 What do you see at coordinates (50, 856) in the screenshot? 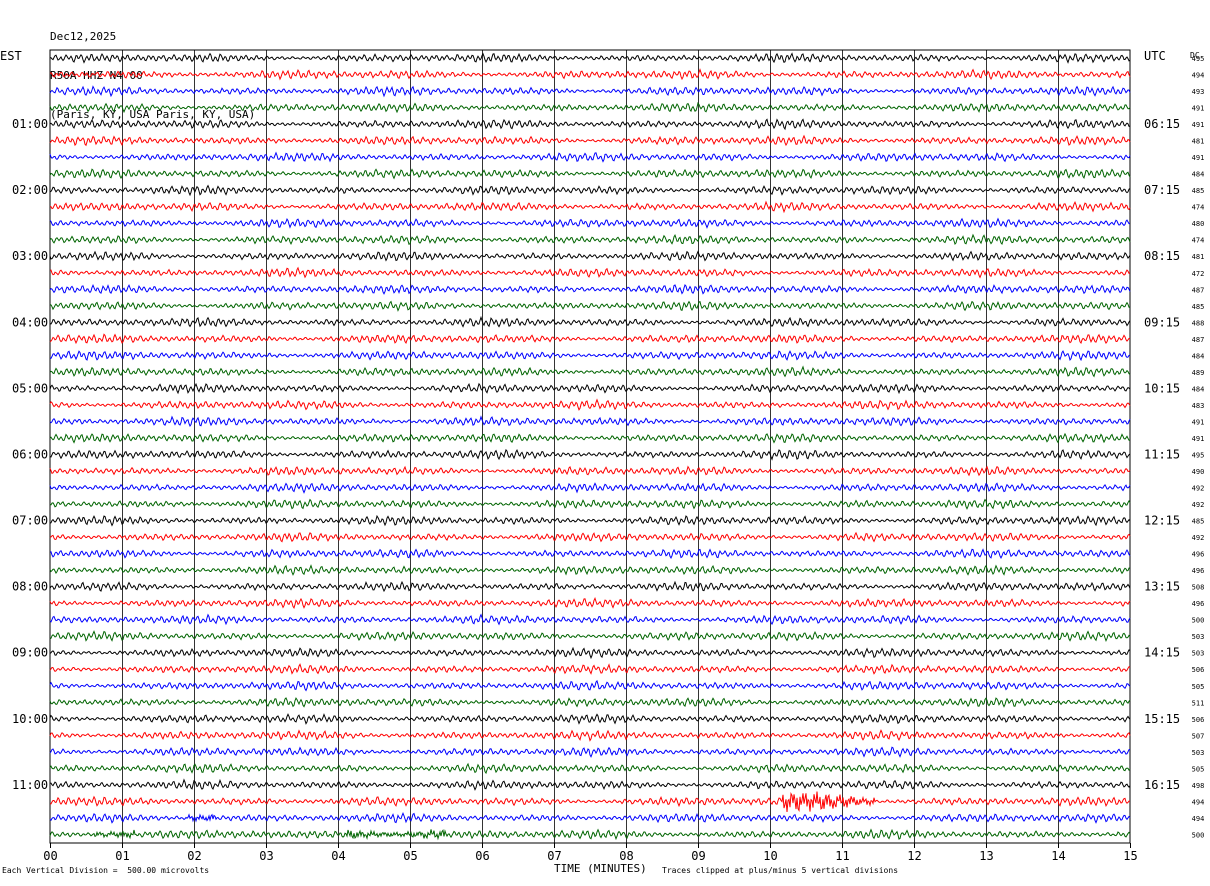
I see `x-tick-label: 00` at bounding box center [50, 856].